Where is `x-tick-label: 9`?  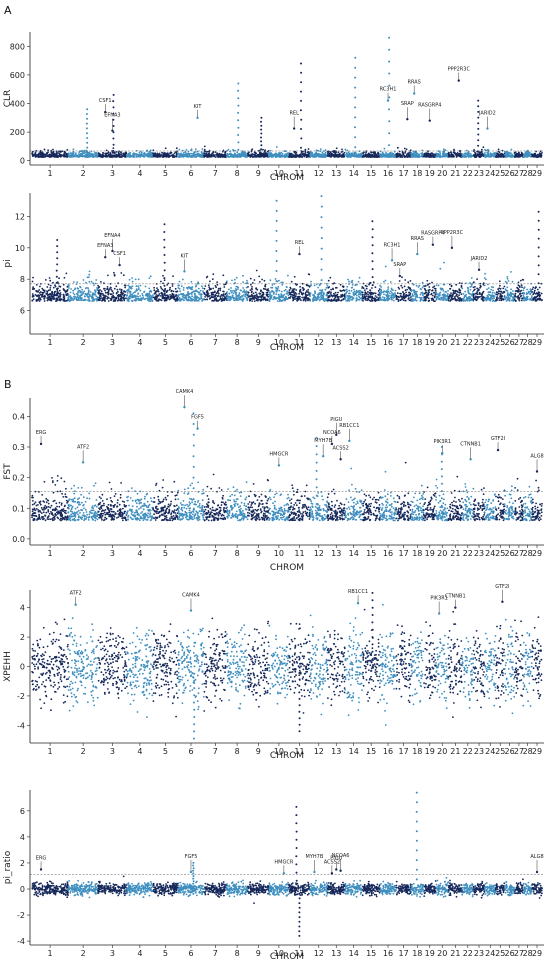
x-tick-label: 9 is located at coordinates (258, 173).